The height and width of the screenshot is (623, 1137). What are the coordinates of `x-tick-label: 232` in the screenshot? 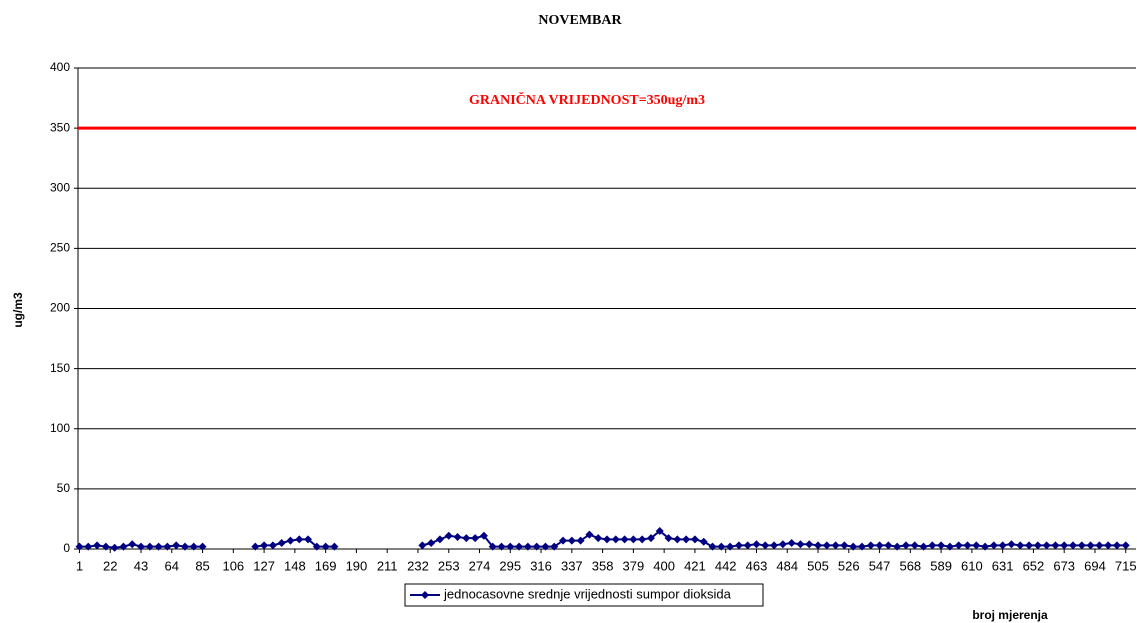 It's located at (418, 565).